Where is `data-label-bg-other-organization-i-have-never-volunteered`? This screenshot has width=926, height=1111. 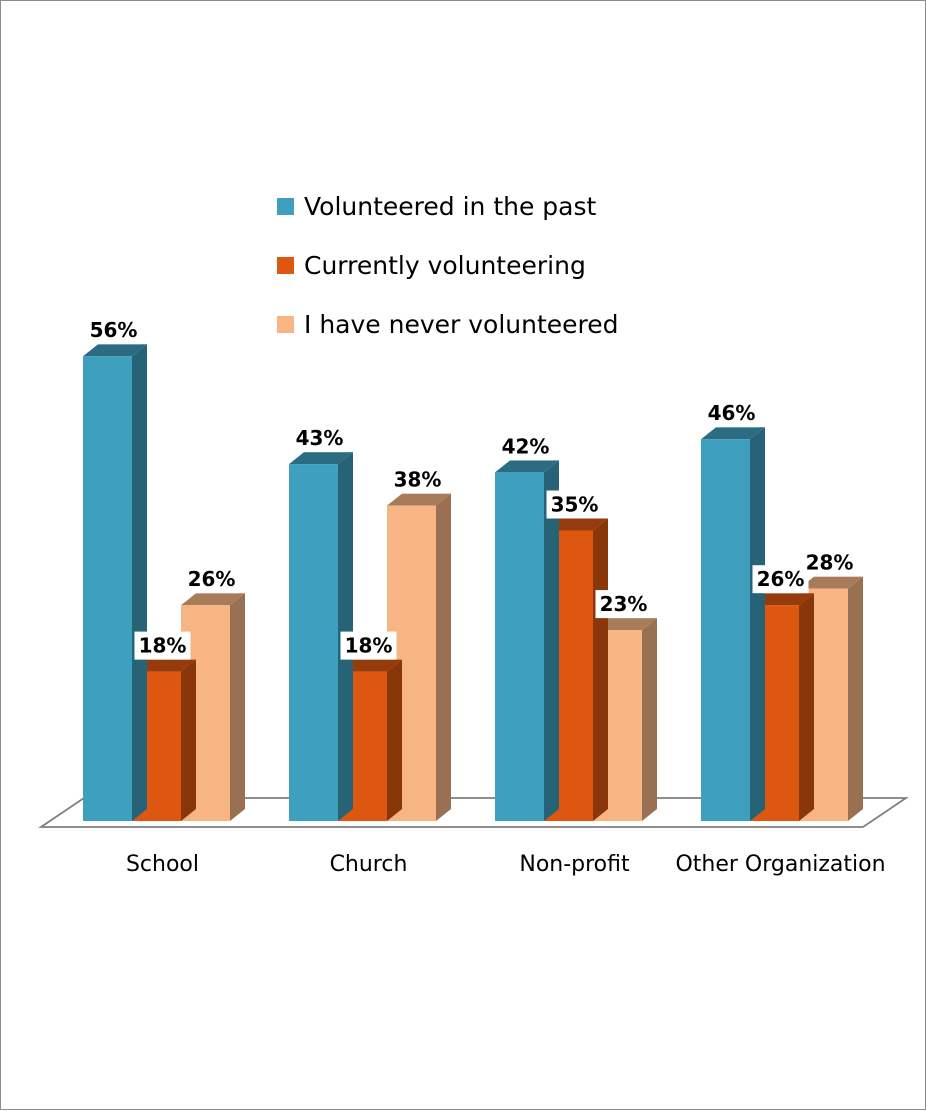
data-label-bg-other-organization-i-have-never-volunteered is located at coordinates (829, 562).